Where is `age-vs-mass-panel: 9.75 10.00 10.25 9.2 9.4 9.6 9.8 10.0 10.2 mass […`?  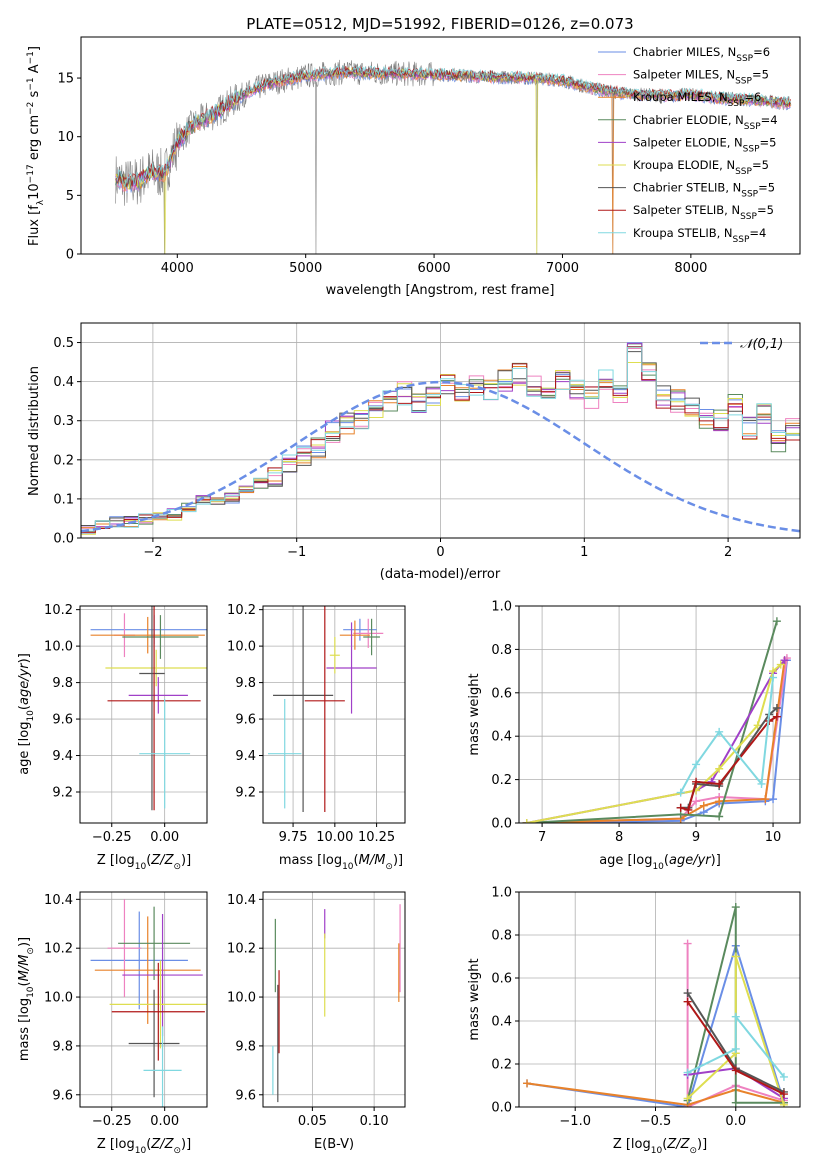 age-vs-mass-panel: 9.75 10.00 10.25 9.2 9.4 9.6 9.8 10.0 10.2 mass [… is located at coordinates (316, 737).